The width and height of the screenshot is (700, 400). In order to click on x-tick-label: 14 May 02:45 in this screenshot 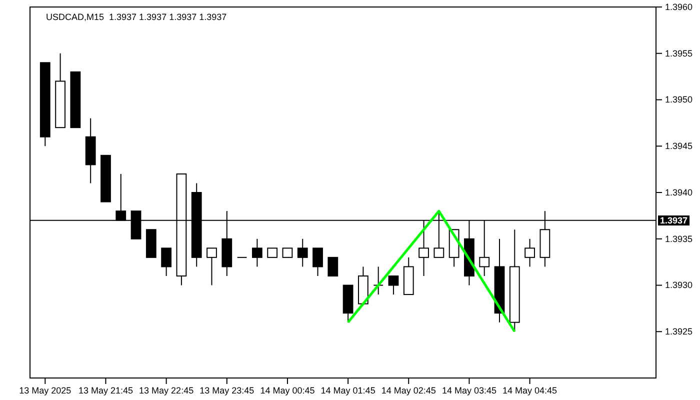, I will do `click(408, 390)`.